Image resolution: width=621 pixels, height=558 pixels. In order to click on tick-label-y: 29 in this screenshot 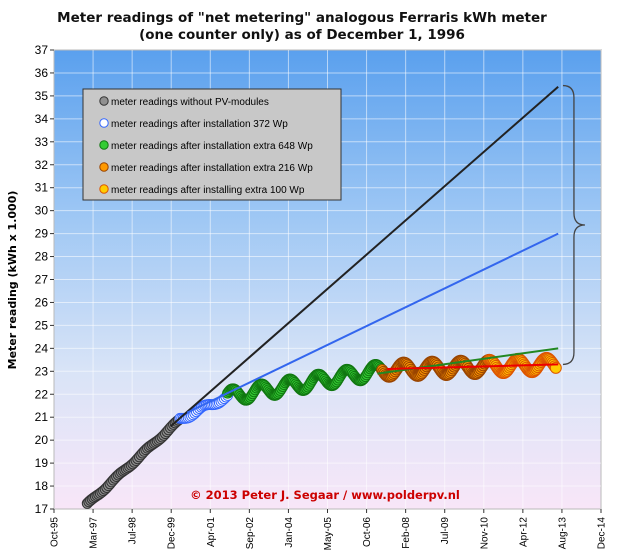, I will do `click(42, 234)`.